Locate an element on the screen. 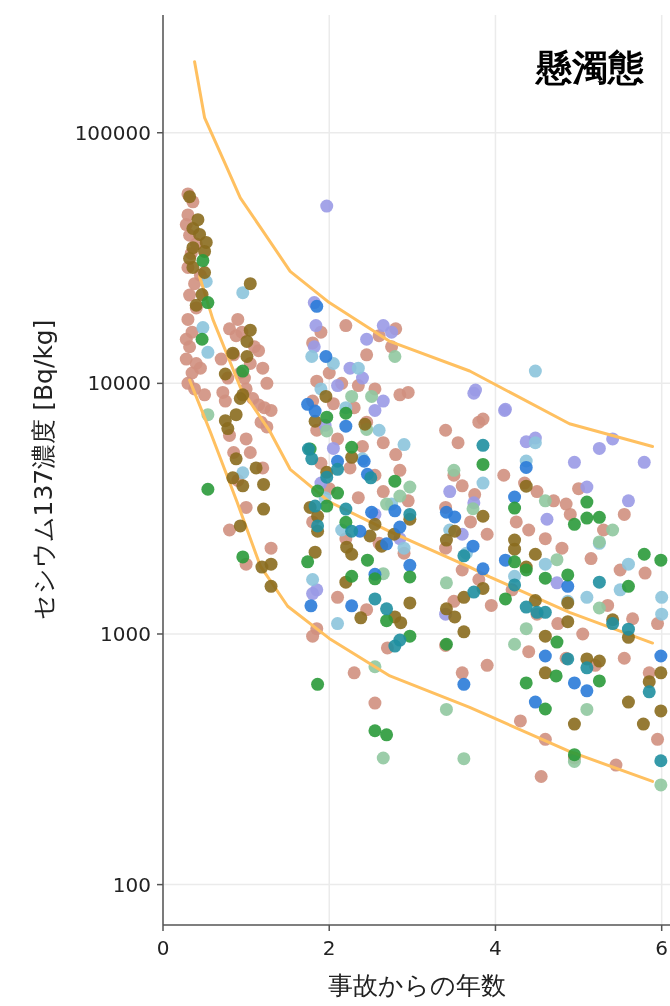  x-tick-label: 6 is located at coordinates (662, 948).